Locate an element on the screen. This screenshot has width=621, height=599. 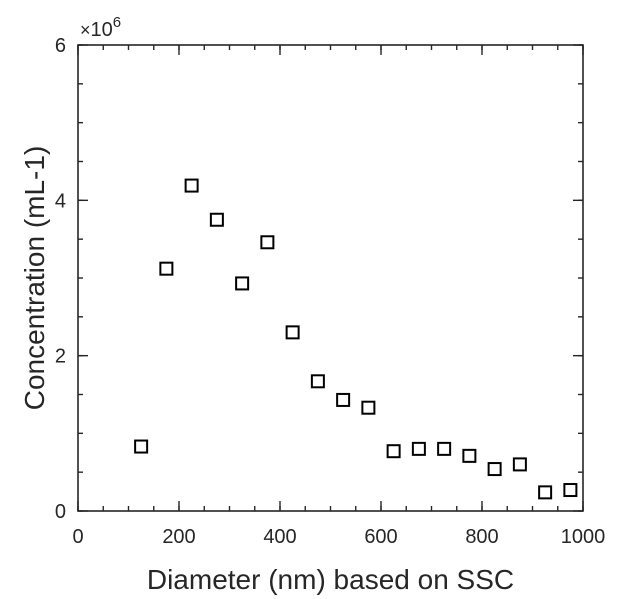
x-tick-labels: 0 200 400 600 800 1000 is located at coordinates (338, 537).